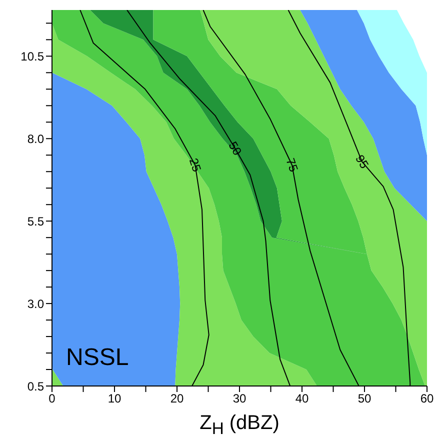 The width and height of the screenshot is (438, 448). What do you see at coordinates (195, 165) in the screenshot?
I see `text: 25` at bounding box center [195, 165].